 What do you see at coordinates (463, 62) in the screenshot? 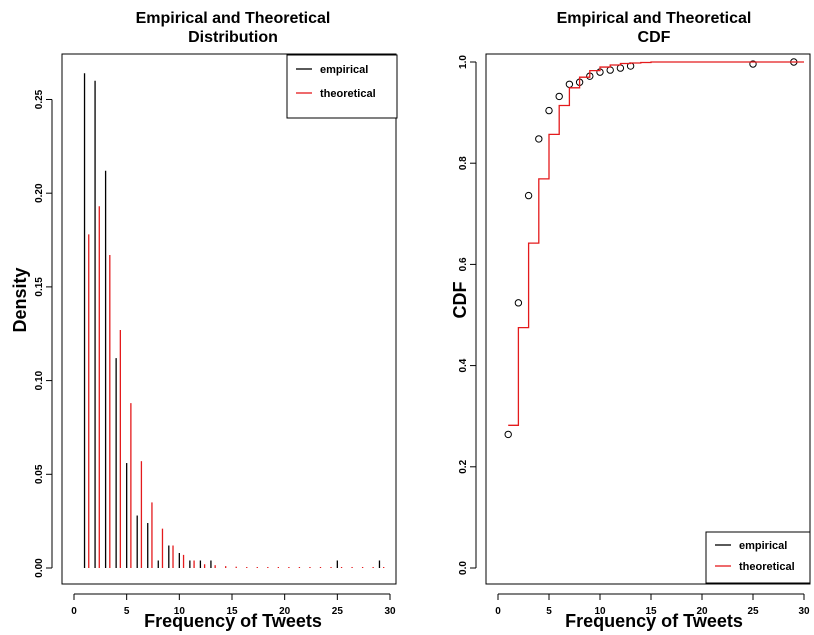
I see `y-tick-label: 1.0` at bounding box center [463, 62].